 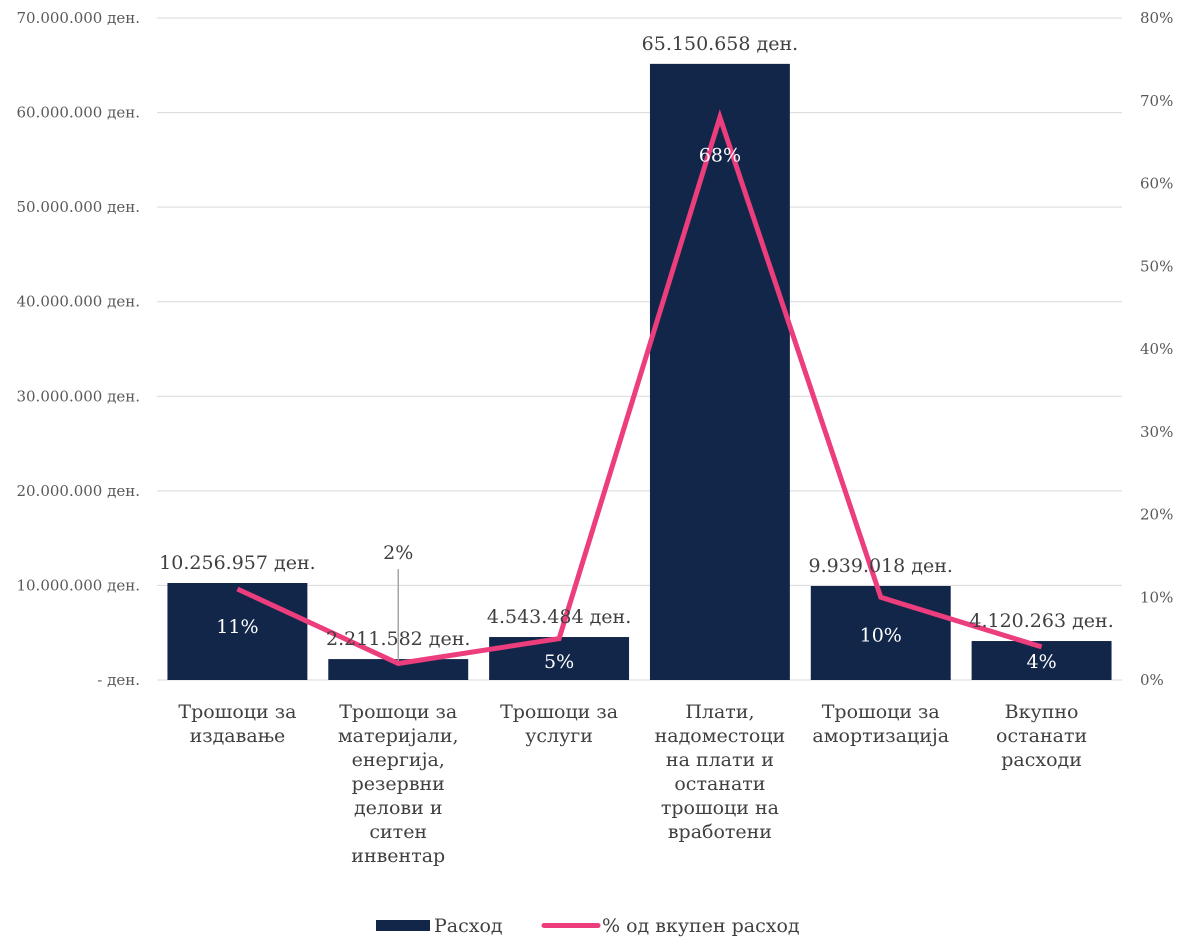 What do you see at coordinates (588, 926) in the screenshot?
I see `legend: Расход % од вкупен расход` at bounding box center [588, 926].